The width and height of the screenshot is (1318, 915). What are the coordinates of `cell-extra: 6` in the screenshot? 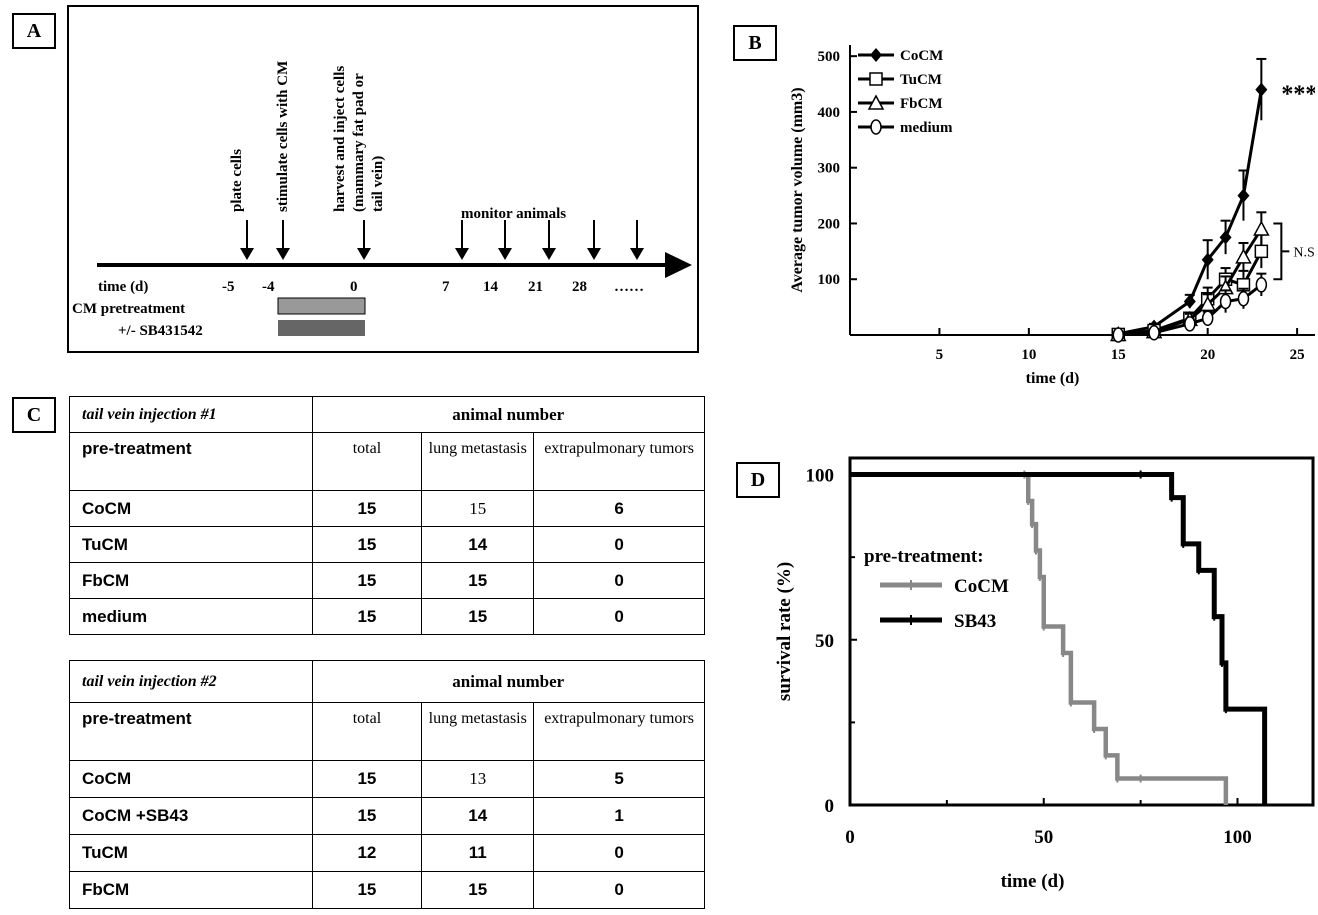 It's located at (619, 508).